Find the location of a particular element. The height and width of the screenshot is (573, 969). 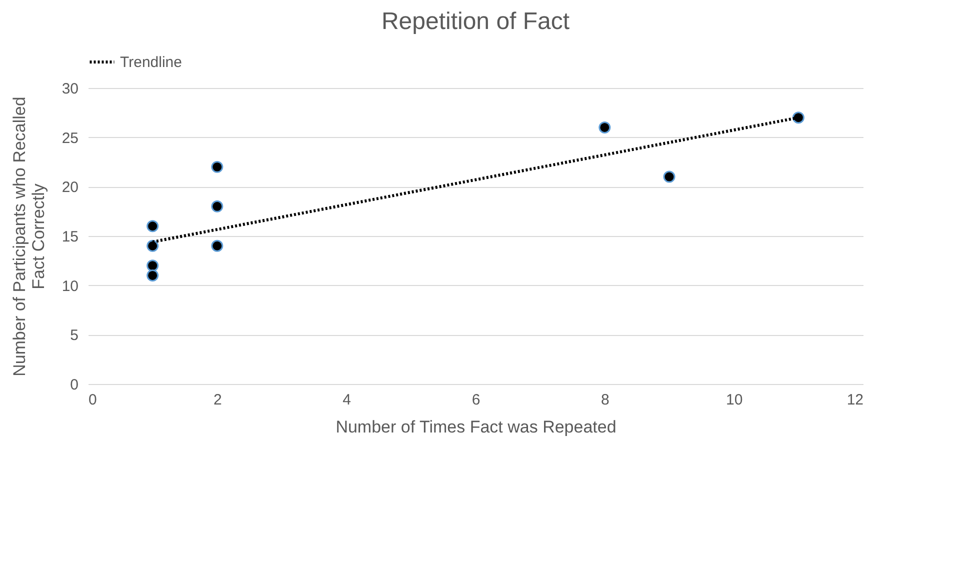

y-tick-label: 30 is located at coordinates (70, 89).